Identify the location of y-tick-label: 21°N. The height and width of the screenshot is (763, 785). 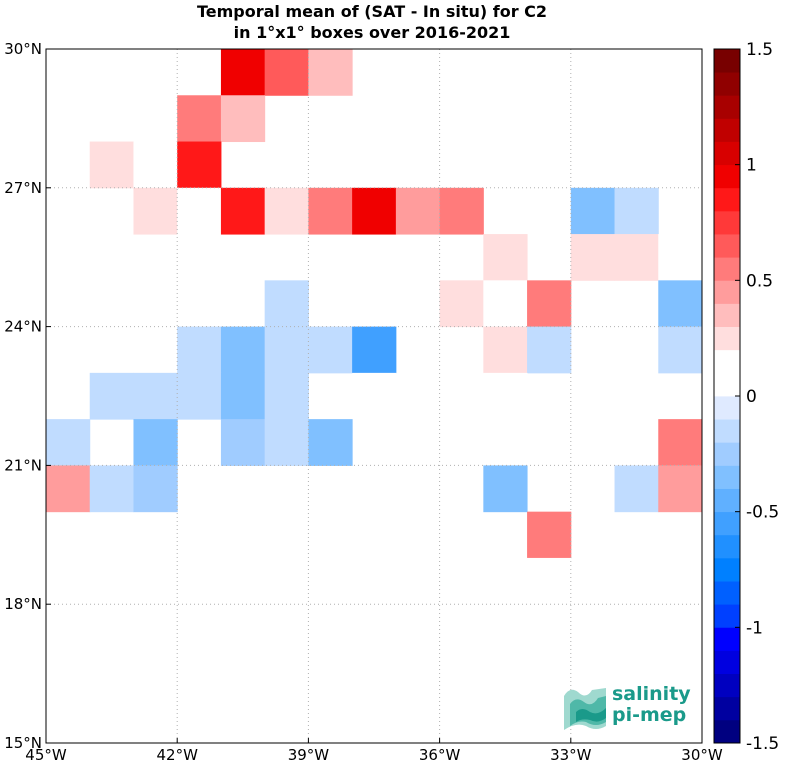
(23, 465).